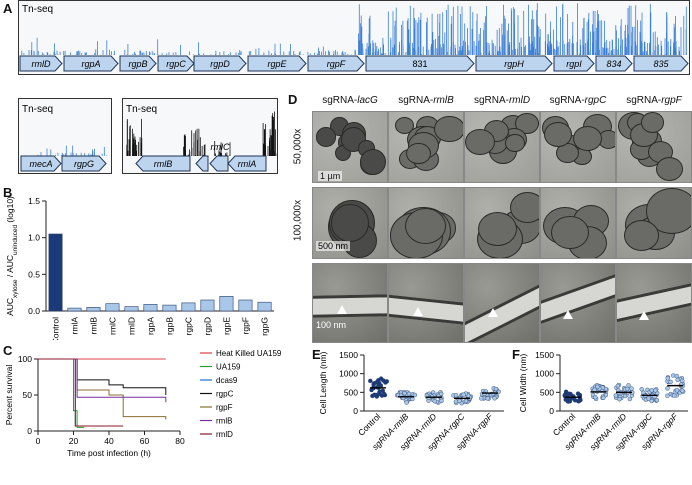 Image resolution: width=692 pixels, height=485 pixels. What do you see at coordinates (265, 326) in the screenshot?
I see `x-tick-label: rgpG` at bounding box center [265, 326].